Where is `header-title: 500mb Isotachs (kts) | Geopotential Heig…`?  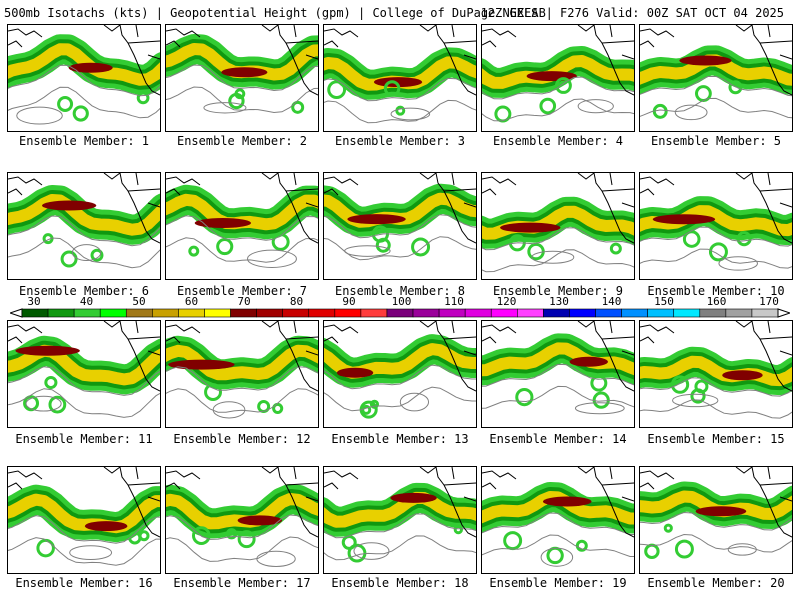 header-title: 500mb Isotachs (kts) | Geopotential Heig… is located at coordinates (275, 13).